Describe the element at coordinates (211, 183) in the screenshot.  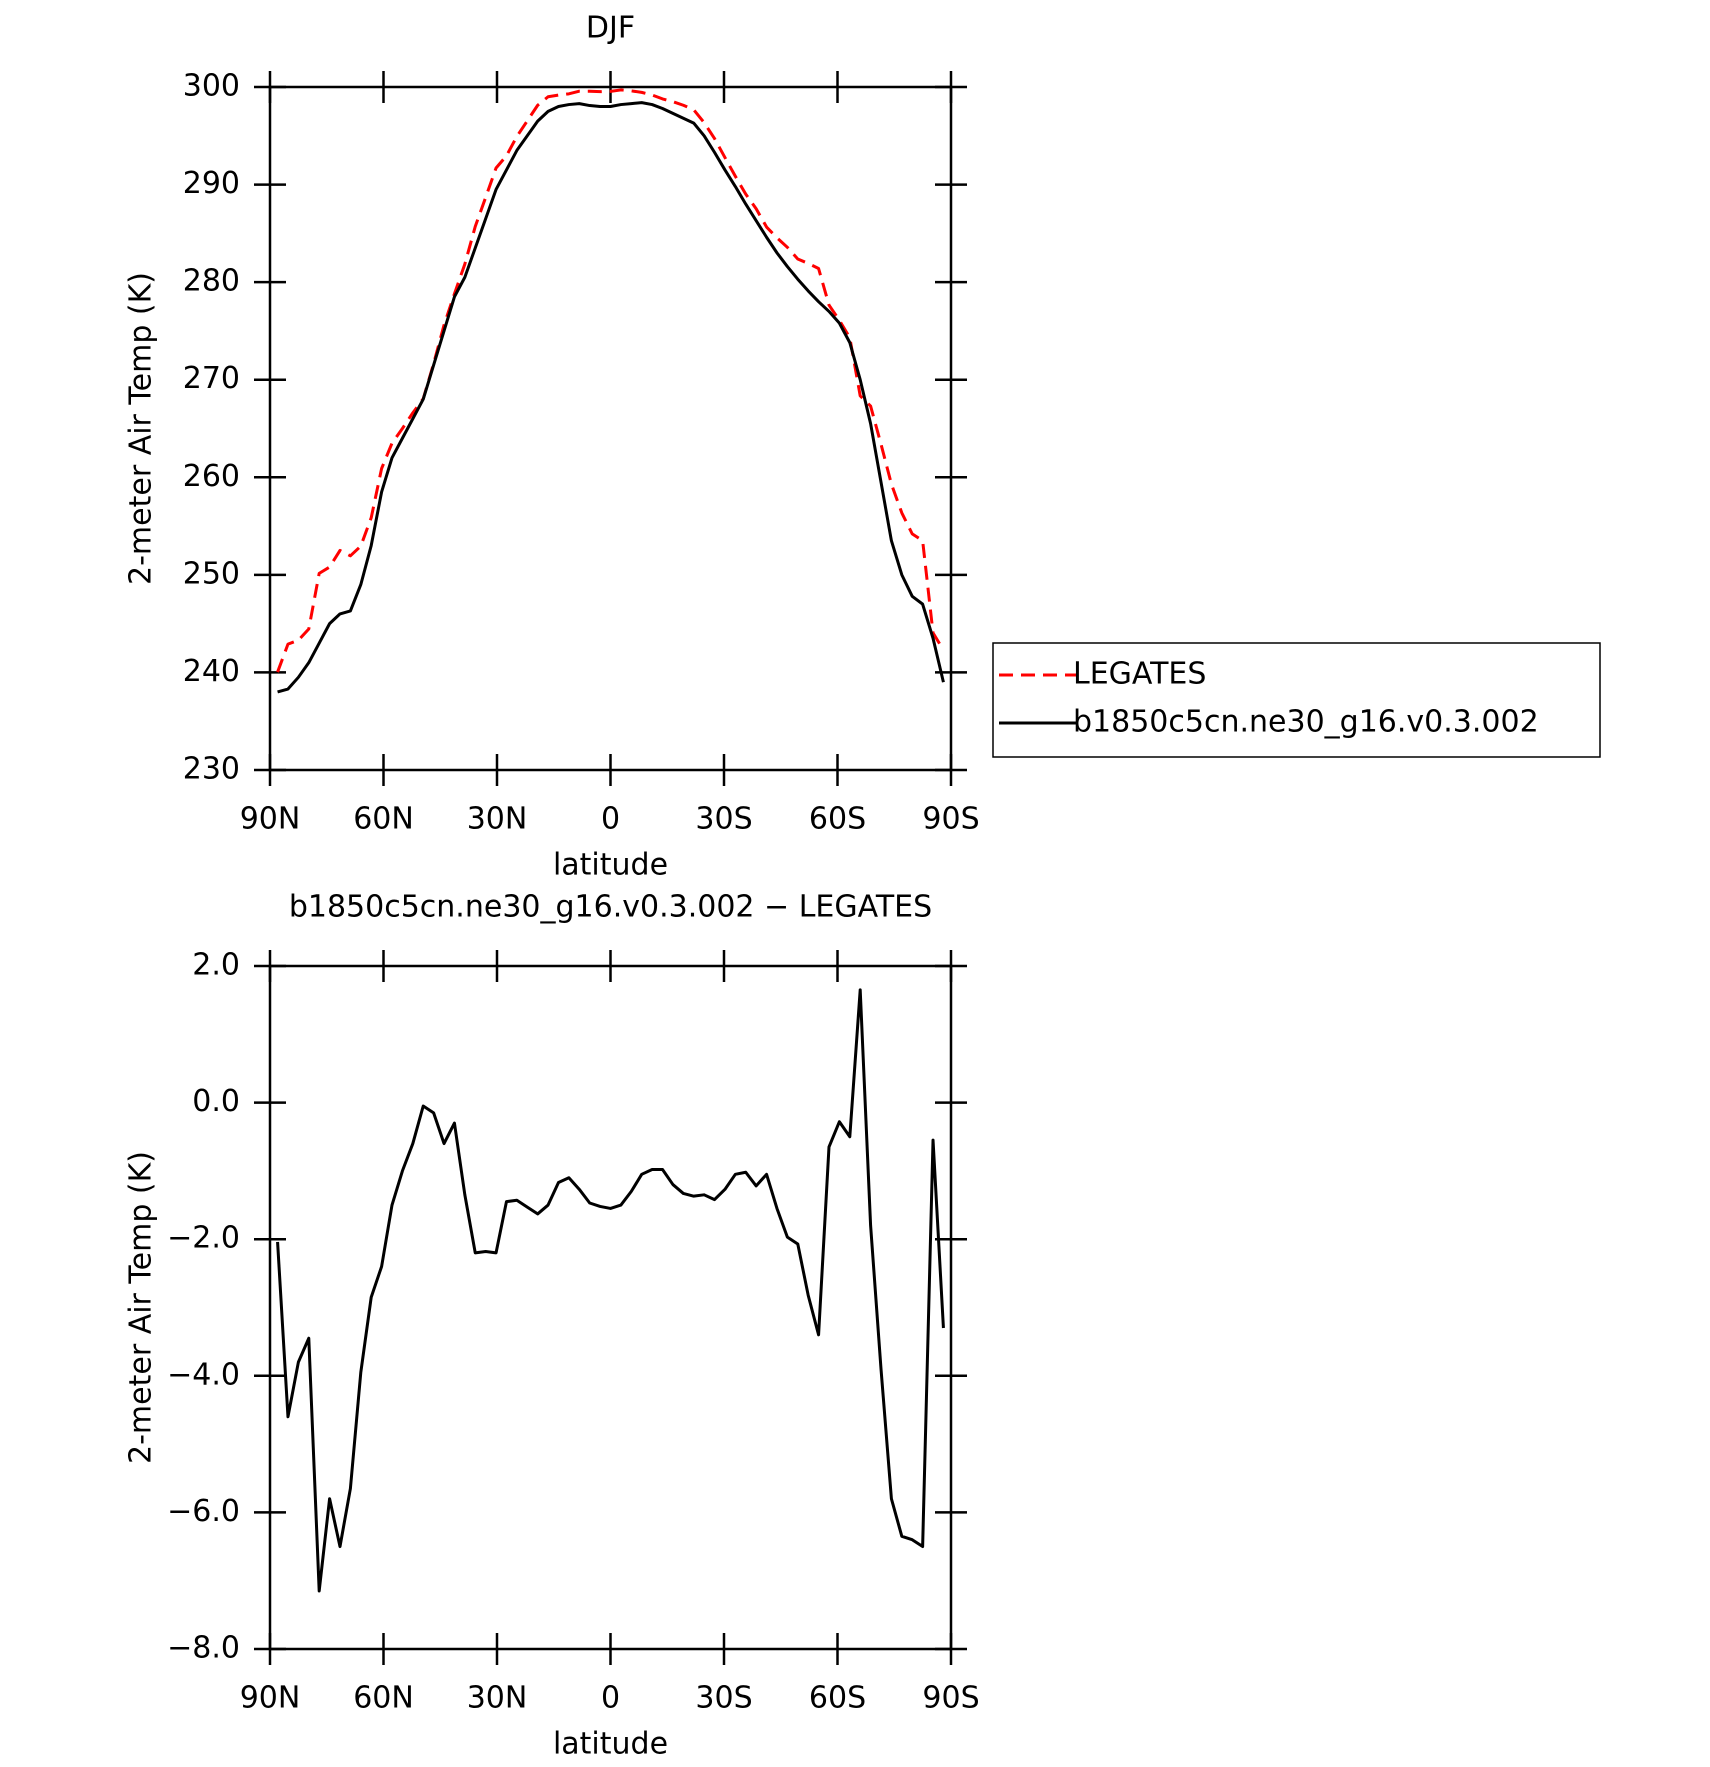
I see `y-tick-label: 290` at that location.